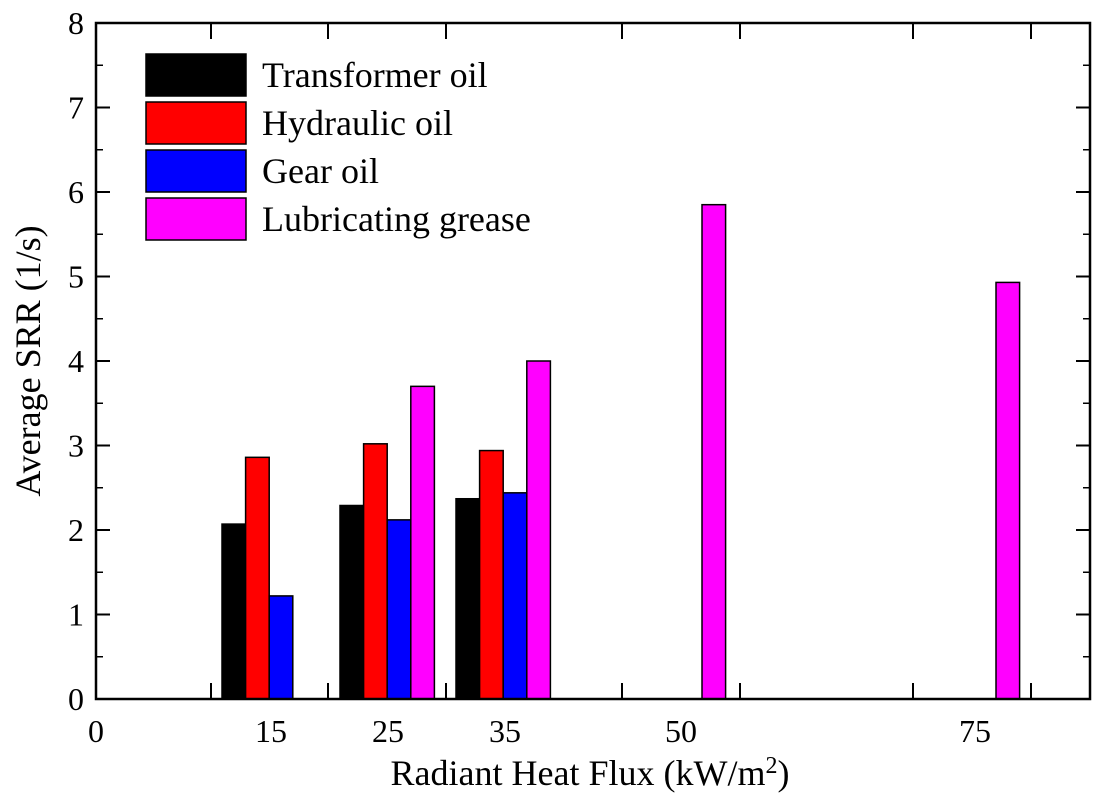 This screenshot has width=1102, height=800. I want to click on x-tick-label: 15, so click(271, 731).